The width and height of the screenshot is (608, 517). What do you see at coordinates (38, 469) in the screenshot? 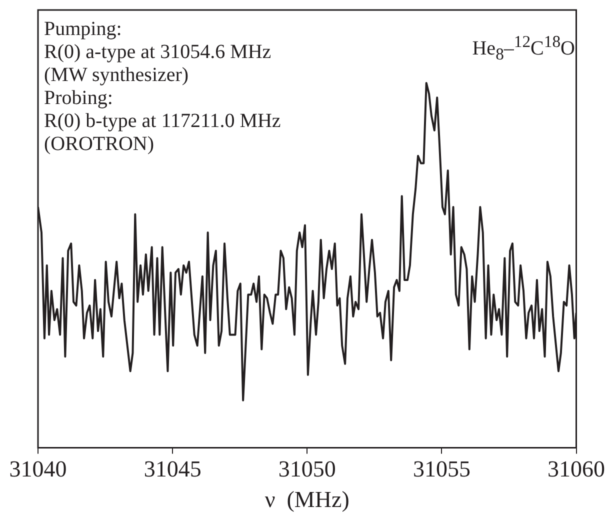
I see `x-tick-label: 31040` at bounding box center [38, 469].